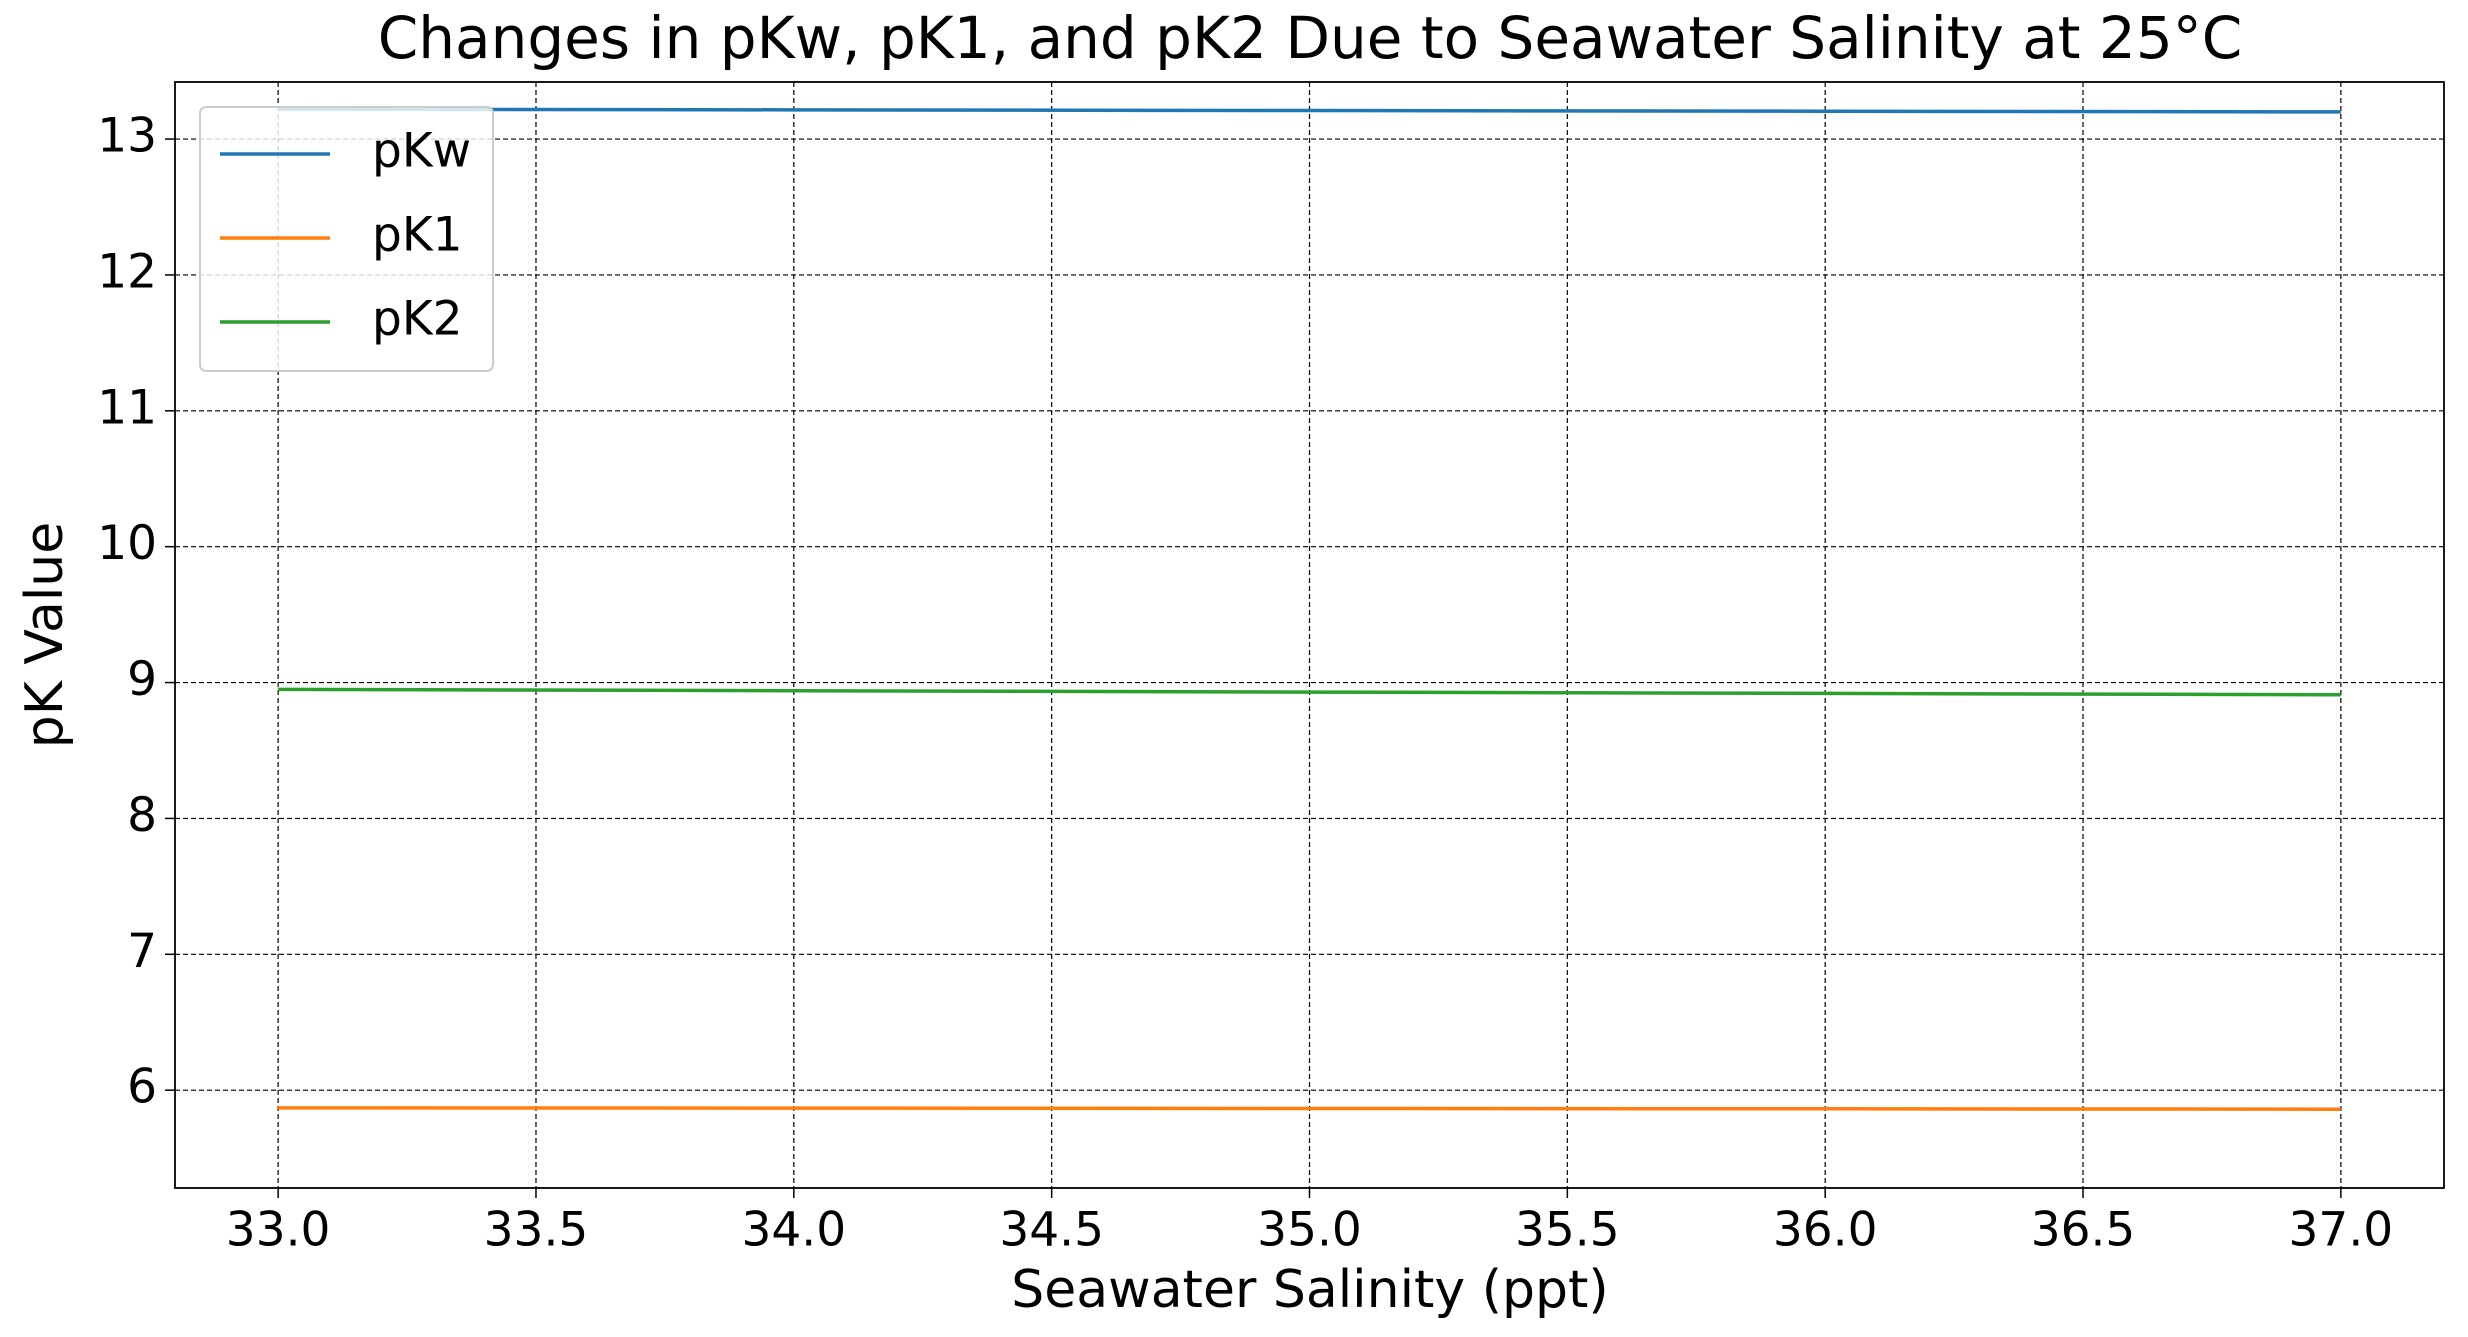  What do you see at coordinates (1309, 1230) in the screenshot?
I see `x-tick-label: 35.0` at bounding box center [1309, 1230].